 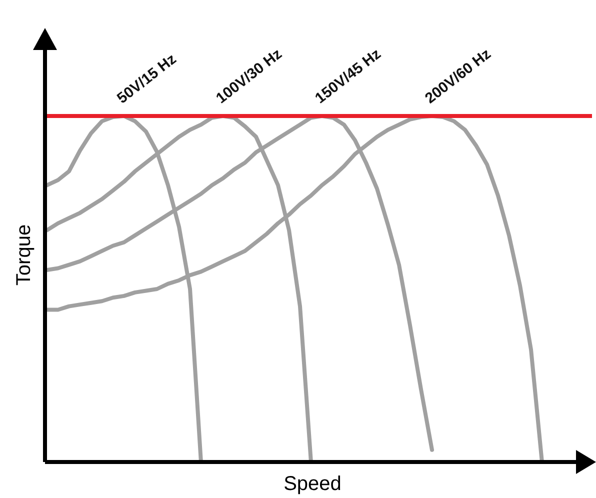 I want to click on y-axis-title: Torque, so click(x=24, y=255).